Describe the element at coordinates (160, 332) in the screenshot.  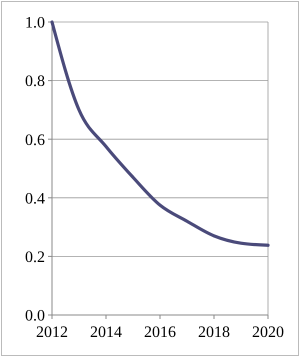
I see `x-tick-label: 2016` at that location.